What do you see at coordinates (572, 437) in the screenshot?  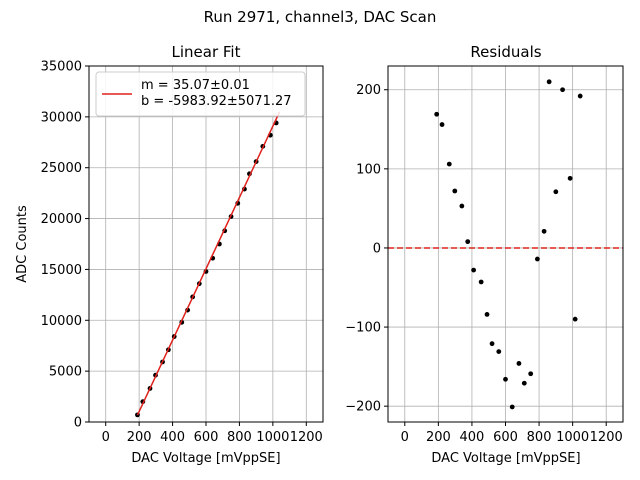 I see `residuals-xtick-label-5: 1000` at bounding box center [572, 437].